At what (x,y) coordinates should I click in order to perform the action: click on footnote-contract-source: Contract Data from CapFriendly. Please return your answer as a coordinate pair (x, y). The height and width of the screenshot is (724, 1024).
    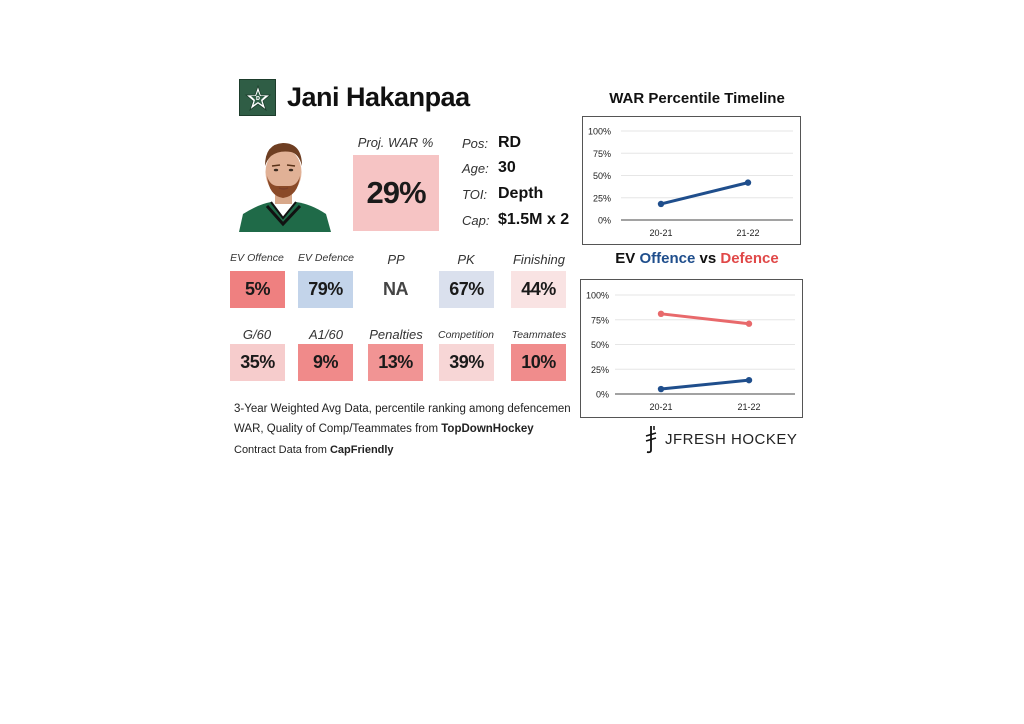
    Looking at the image, I should click on (314, 450).